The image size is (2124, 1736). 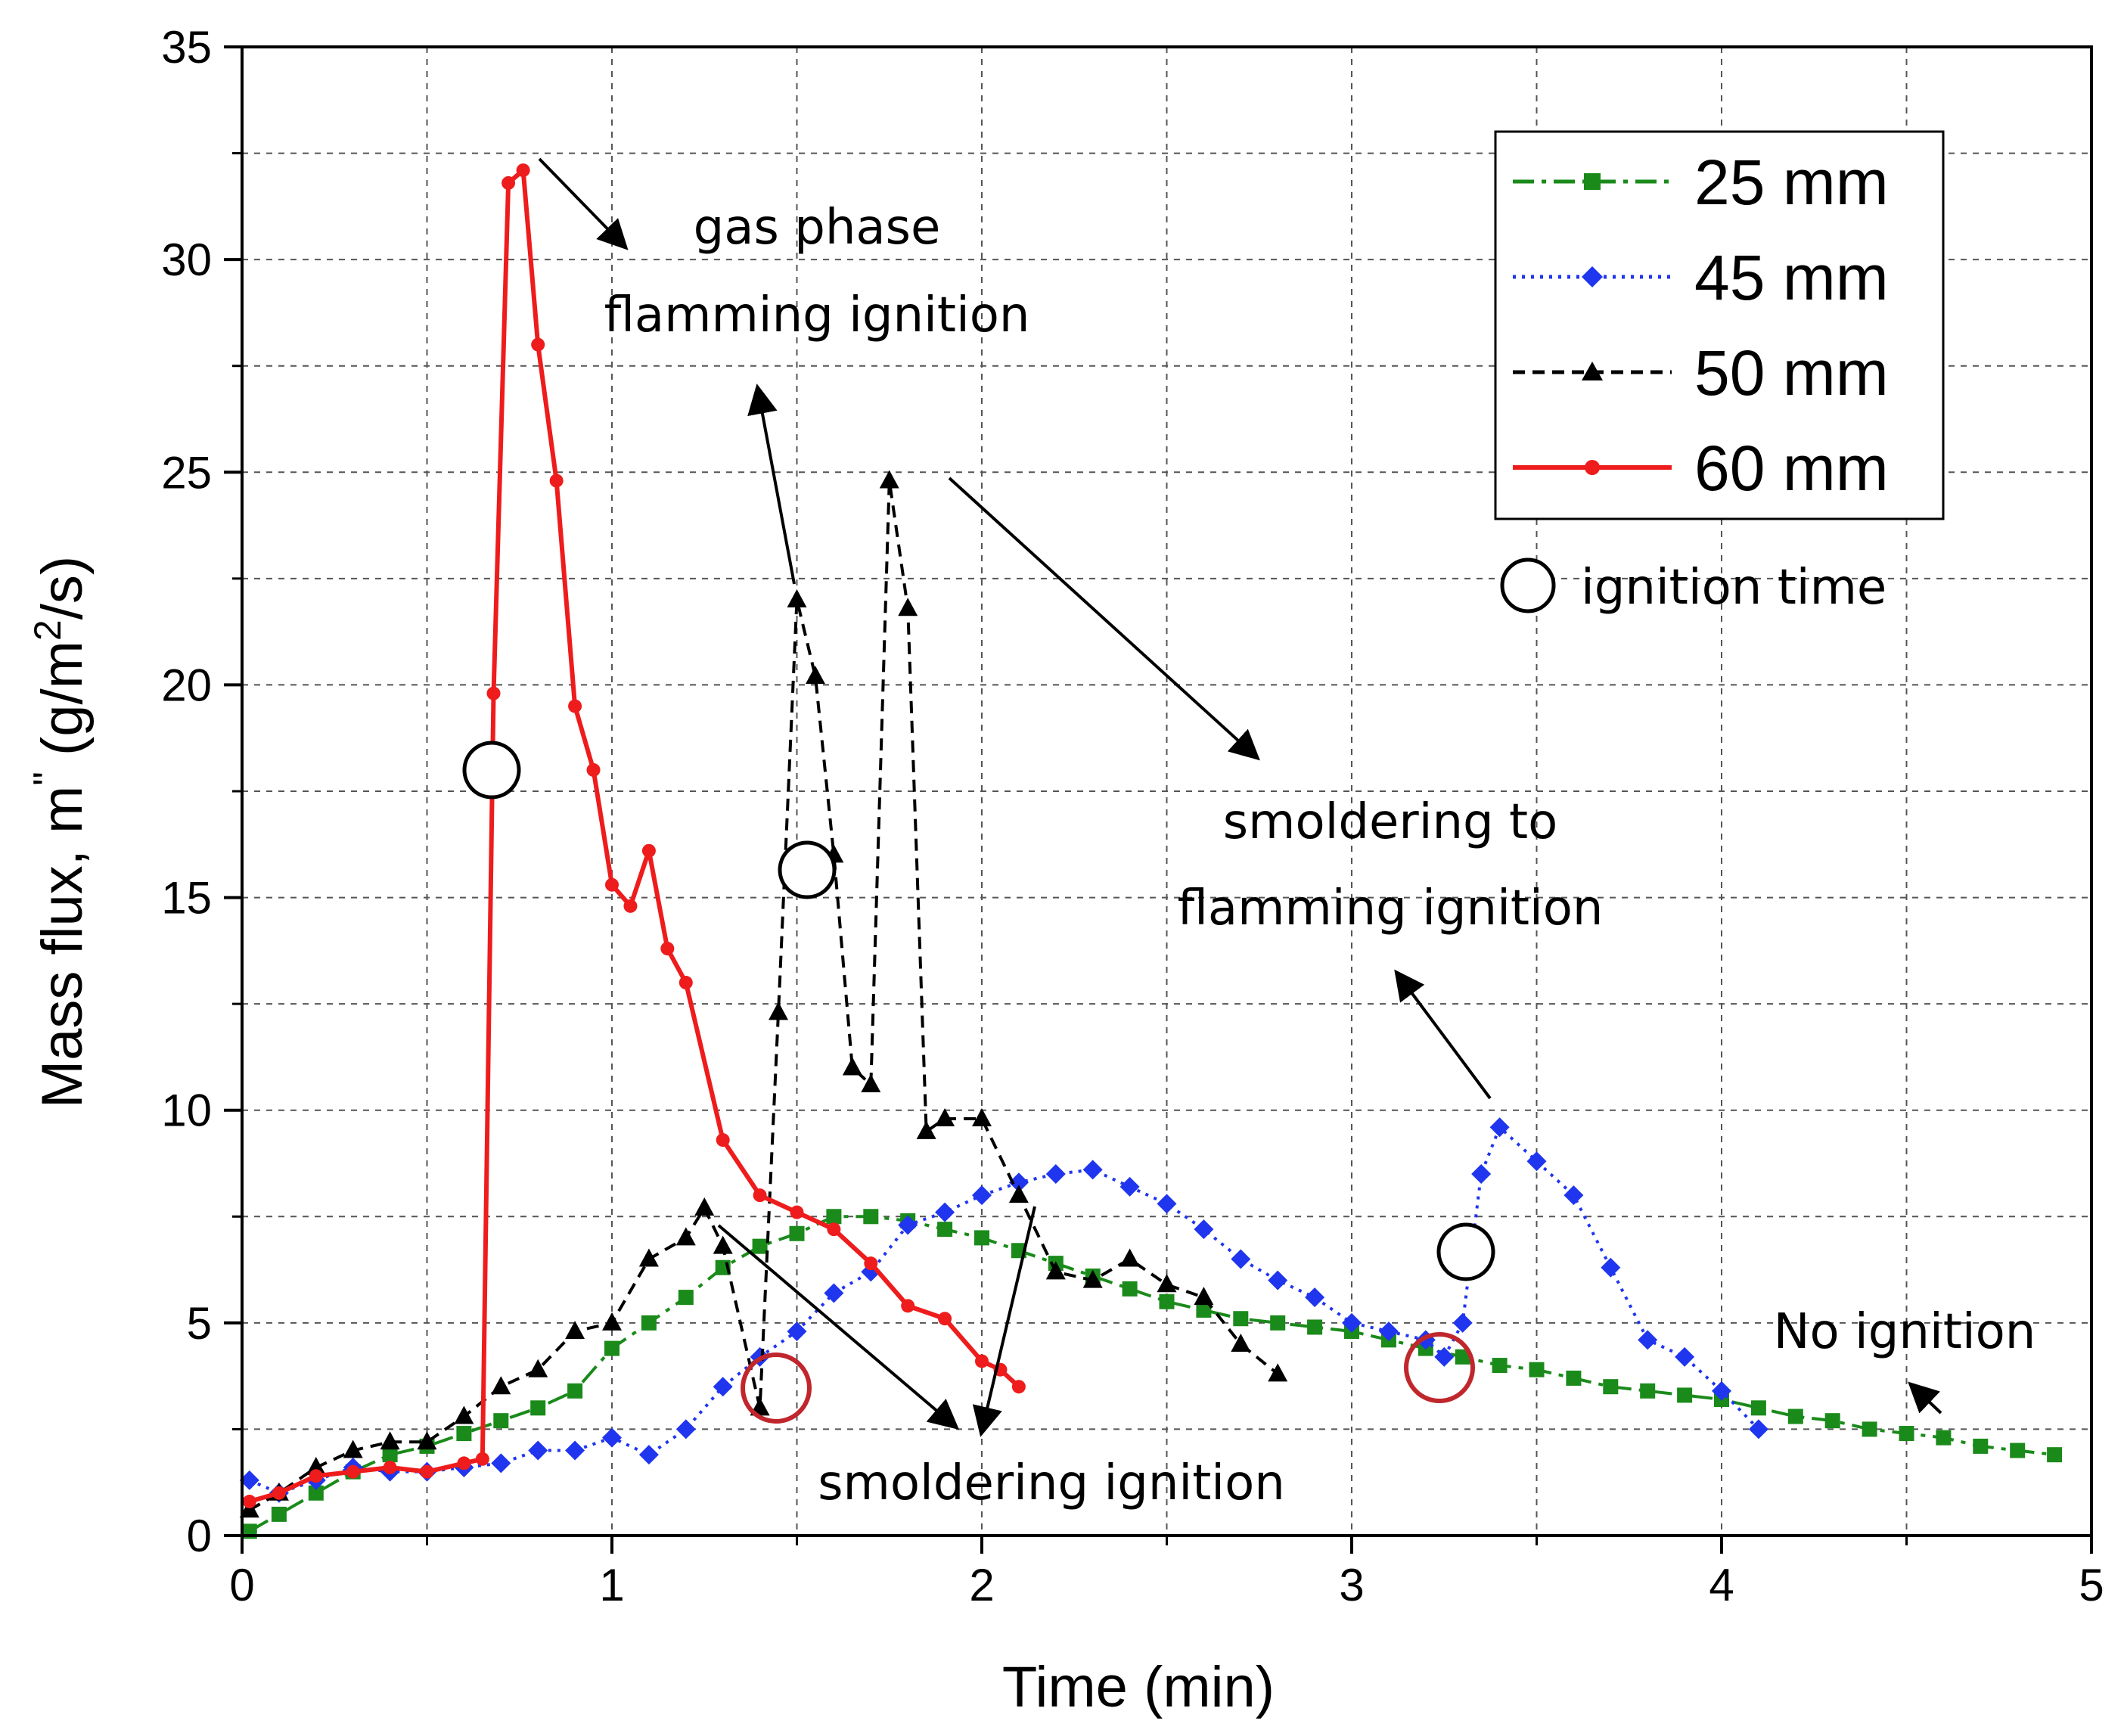 I want to click on y-tick-label: 20, so click(x=186, y=685).